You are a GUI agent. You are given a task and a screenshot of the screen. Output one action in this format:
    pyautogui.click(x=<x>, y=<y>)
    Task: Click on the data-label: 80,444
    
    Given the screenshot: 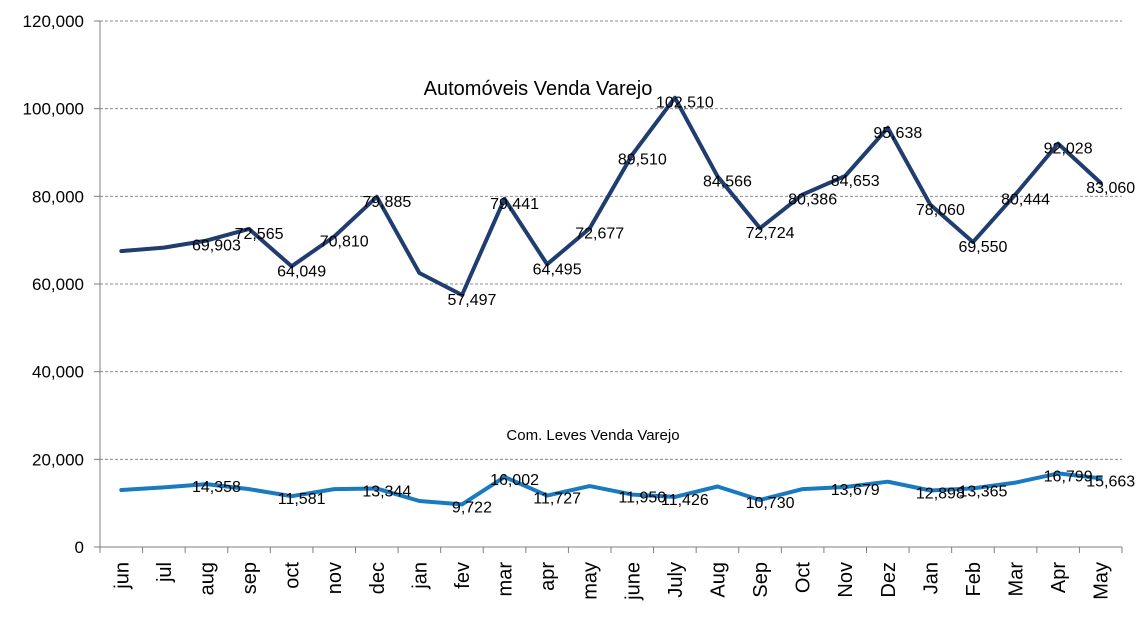 What is the action you would take?
    pyautogui.click(x=1025, y=199)
    